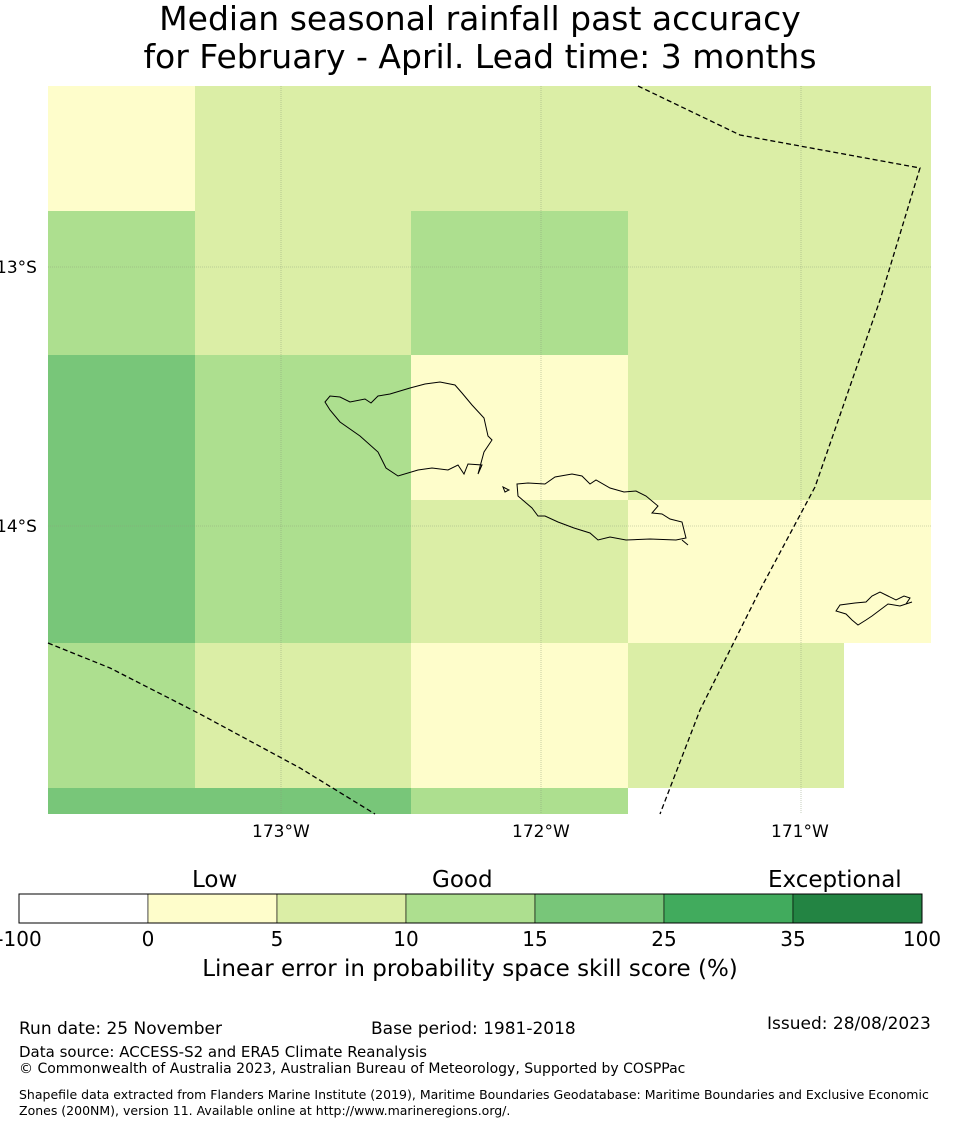 Image resolution: width=960 pixels, height=1125 pixels. What do you see at coordinates (120, 1029) in the screenshot?
I see `run-date: Run date: 25 November` at bounding box center [120, 1029].